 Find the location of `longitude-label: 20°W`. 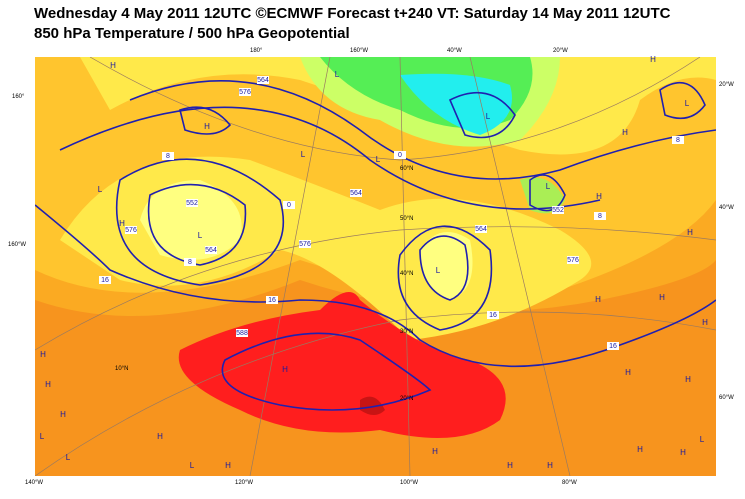

longitude-label: 20°W is located at coordinates (560, 51).